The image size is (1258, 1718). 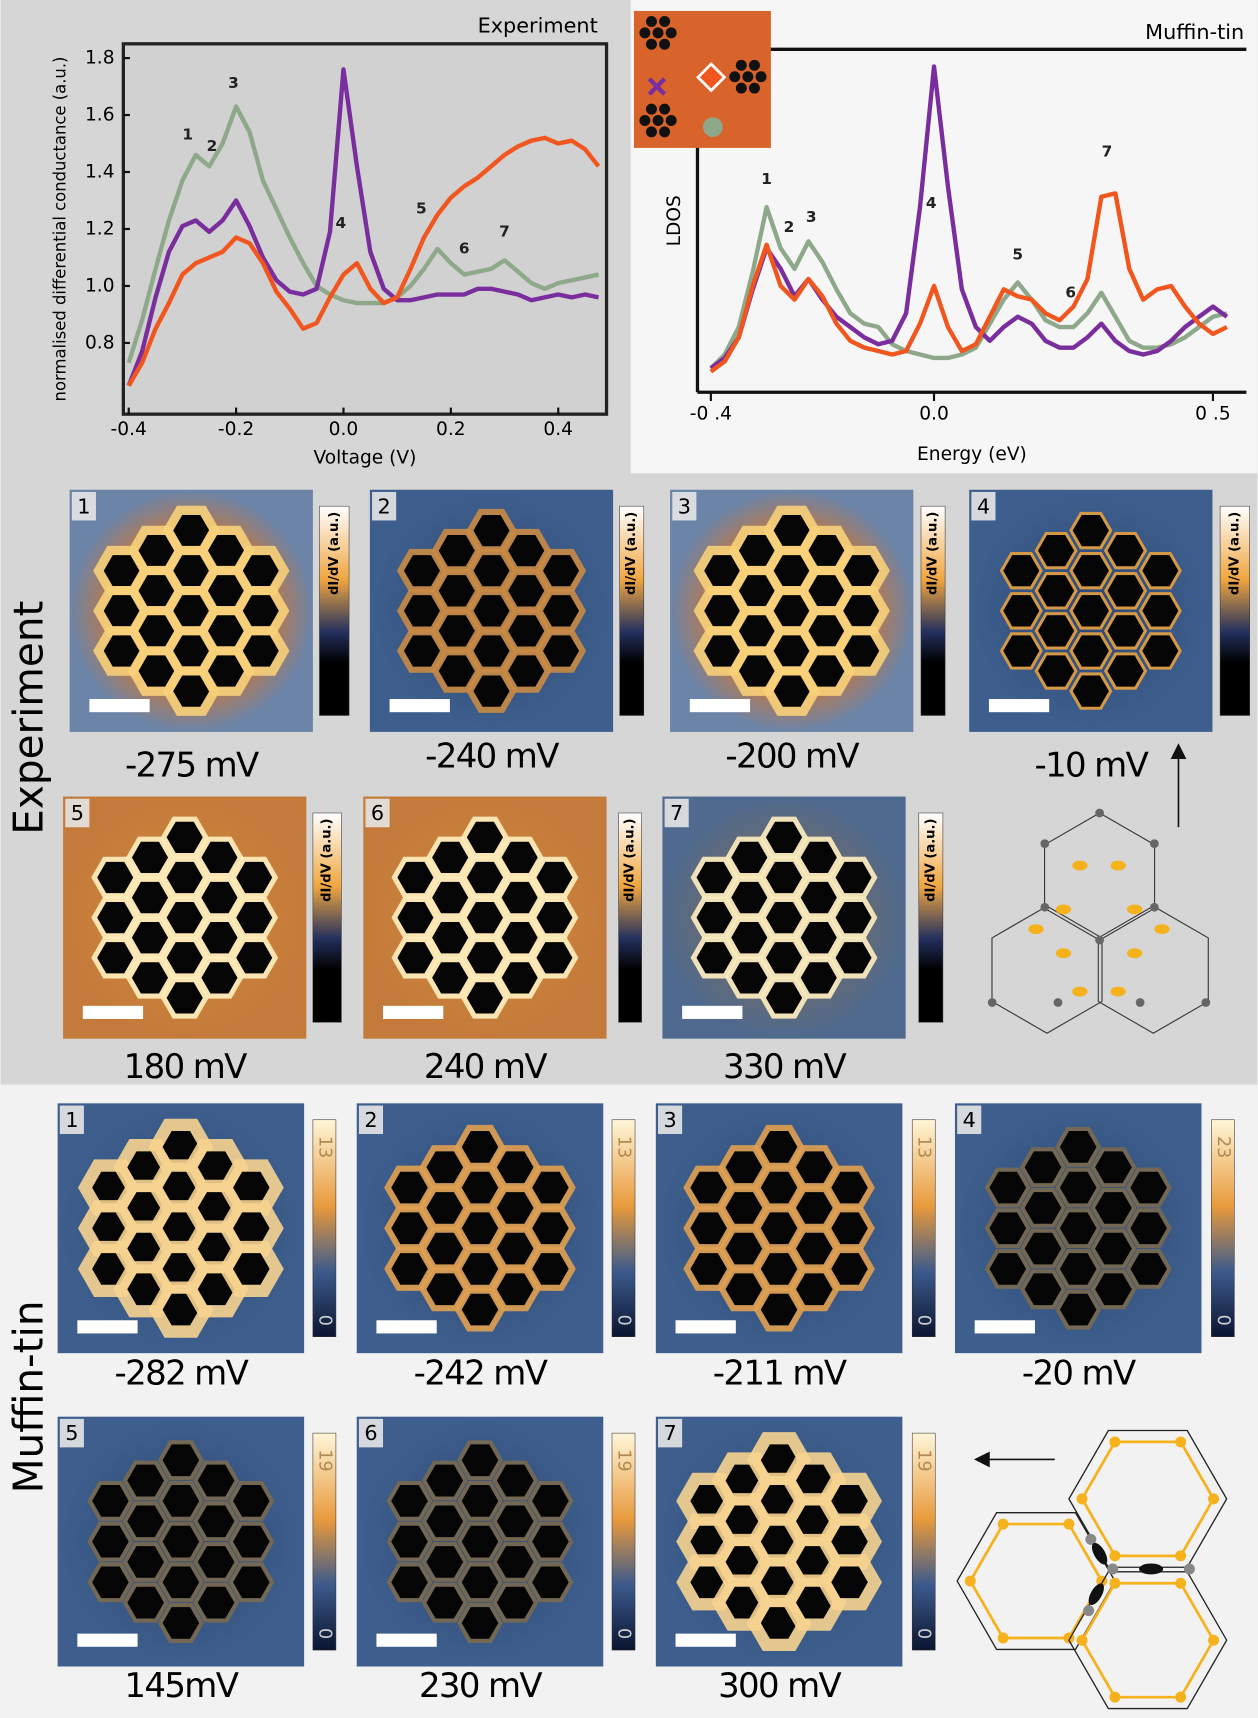 What do you see at coordinates (1036, 1581) in the screenshot?
I see `diagram-hex` at bounding box center [1036, 1581].